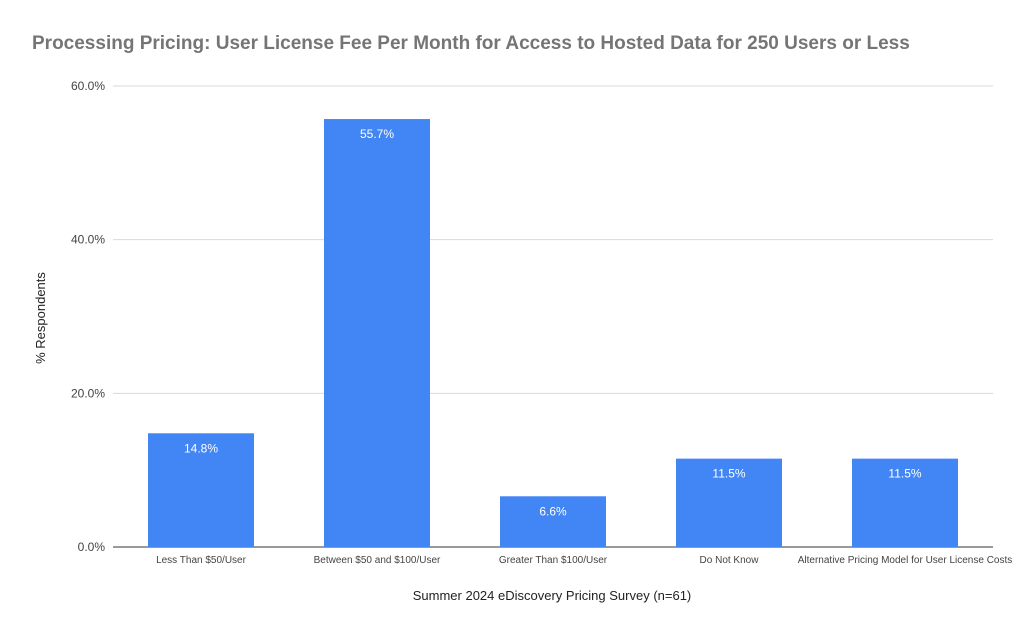 The image size is (1024, 634). Describe the element at coordinates (201, 560) in the screenshot. I see `x-category-label: Less Than $50/User` at that location.